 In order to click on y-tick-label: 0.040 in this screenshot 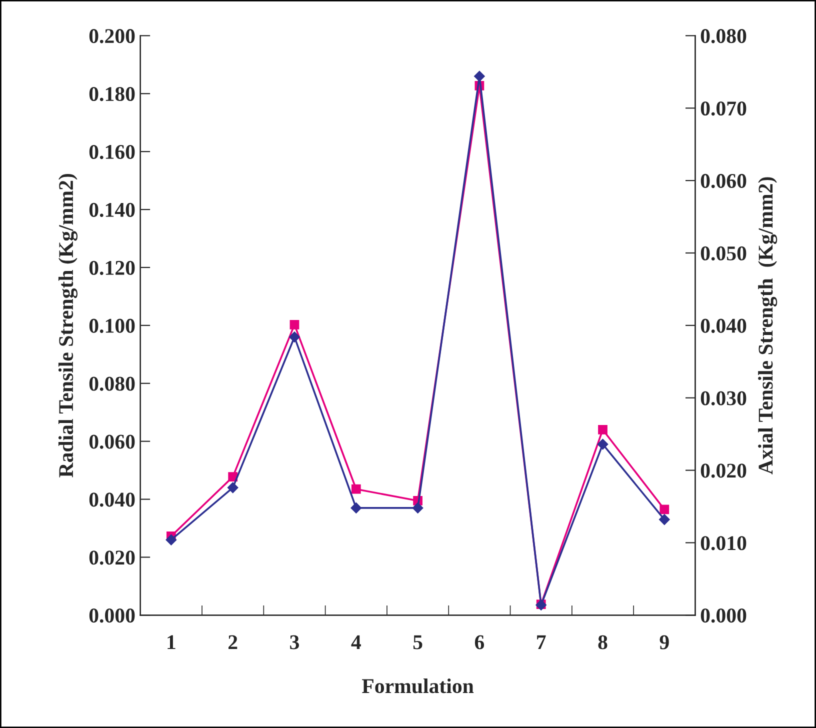, I will do `click(112, 499)`.